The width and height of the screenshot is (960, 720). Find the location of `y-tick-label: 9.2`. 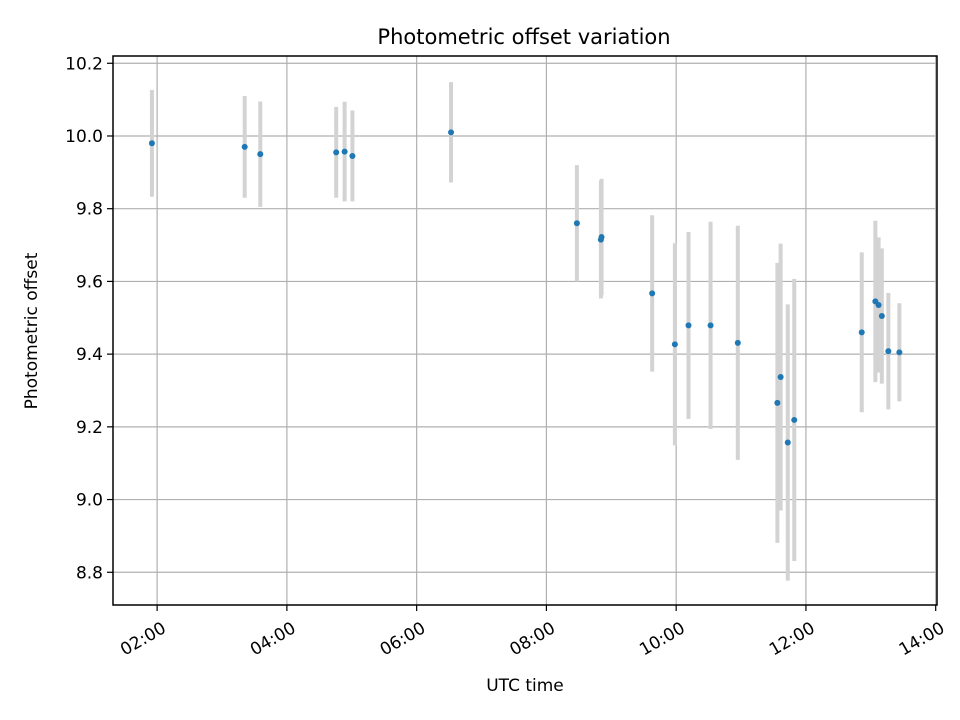

y-tick-label: 9.2 is located at coordinates (89, 428).